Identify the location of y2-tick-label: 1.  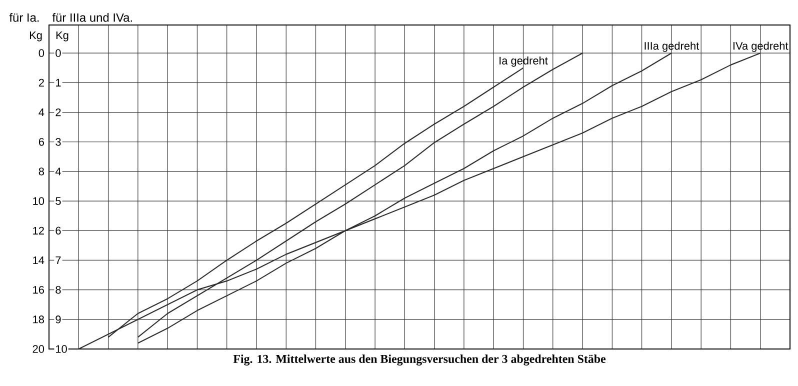
(58, 82).